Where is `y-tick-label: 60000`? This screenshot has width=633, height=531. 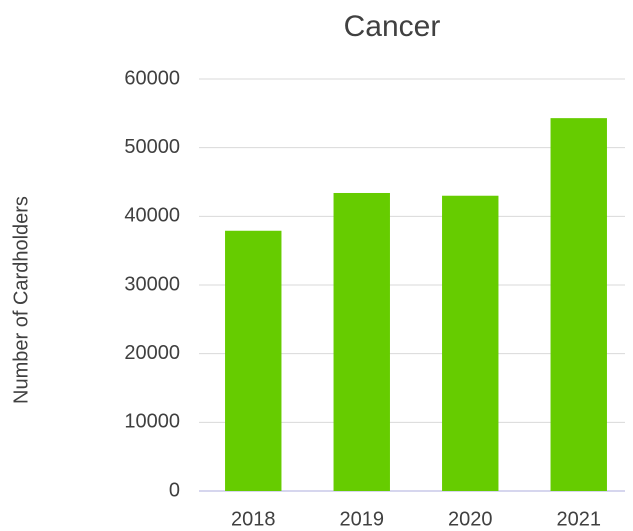
y-tick-label: 60000 is located at coordinates (152, 78).